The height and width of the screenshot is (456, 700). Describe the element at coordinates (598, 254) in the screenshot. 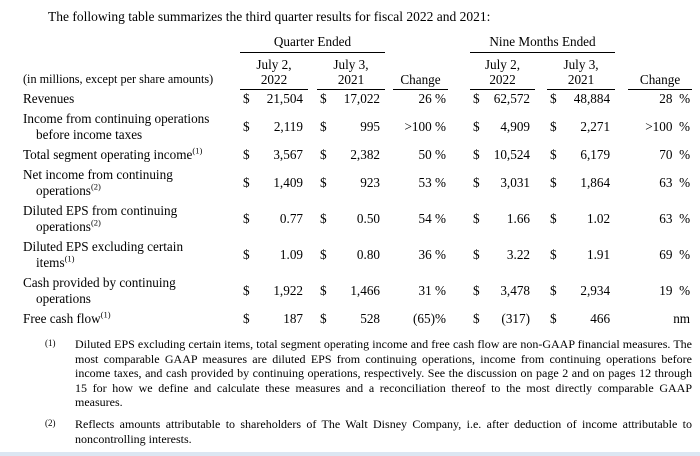

I see `value-cell: 1.91` at that location.